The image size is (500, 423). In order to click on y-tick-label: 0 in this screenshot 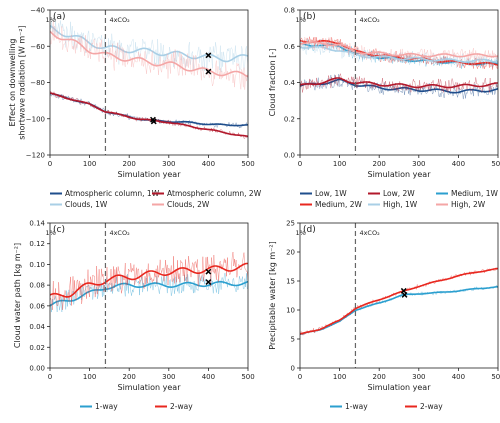, I will do `click(293, 369)`.